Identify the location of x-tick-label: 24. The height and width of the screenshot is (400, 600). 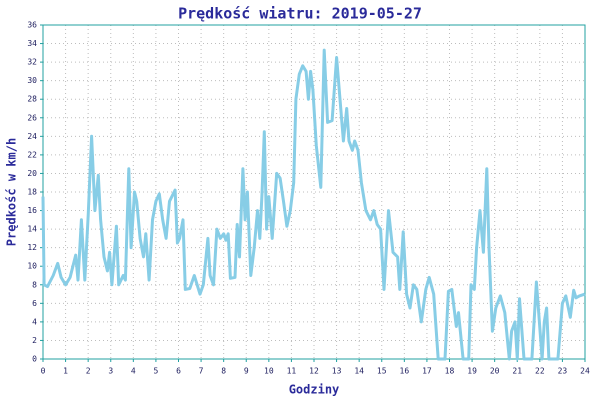
(585, 371).